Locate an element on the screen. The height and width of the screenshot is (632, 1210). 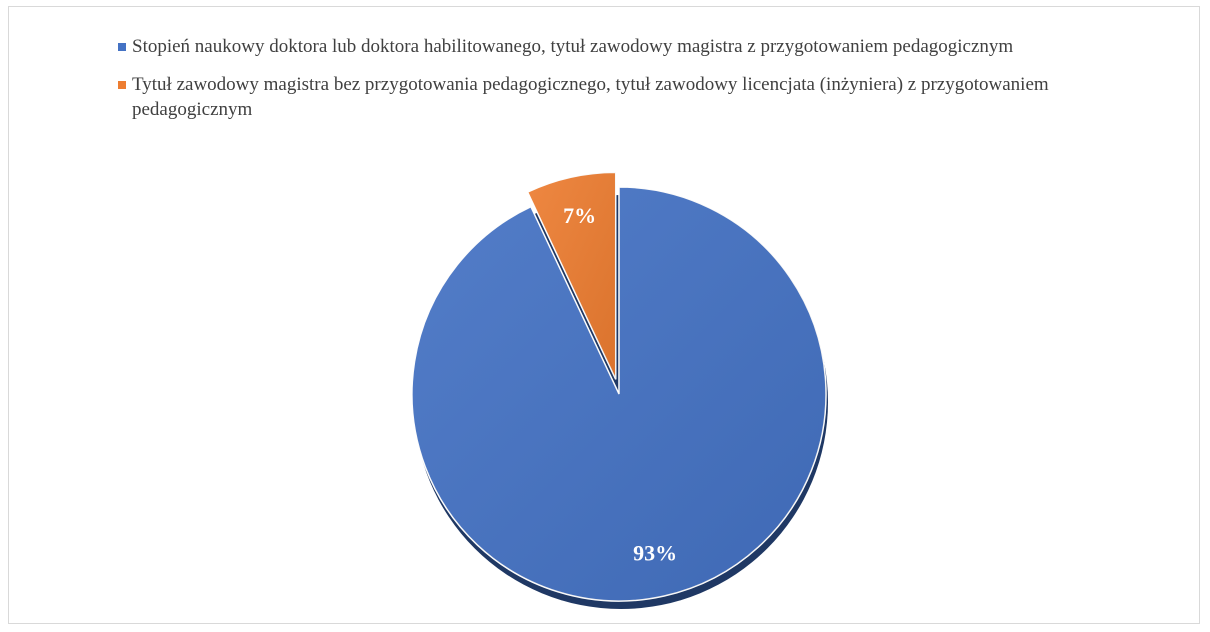
slice-label: 93% is located at coordinates (655, 553).